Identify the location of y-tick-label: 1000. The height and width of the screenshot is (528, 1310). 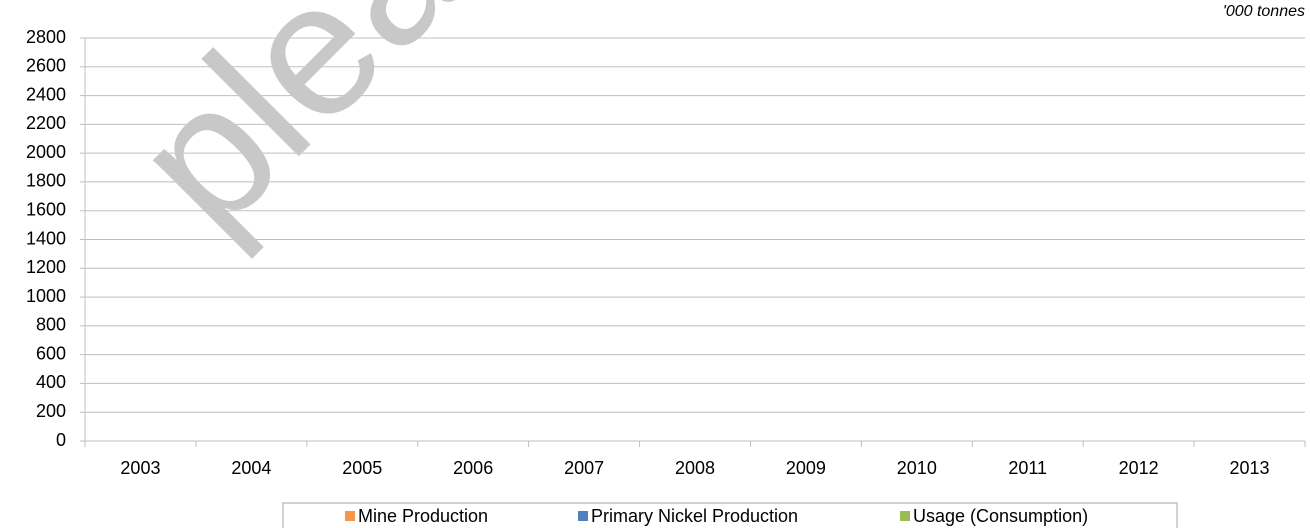
(46, 296).